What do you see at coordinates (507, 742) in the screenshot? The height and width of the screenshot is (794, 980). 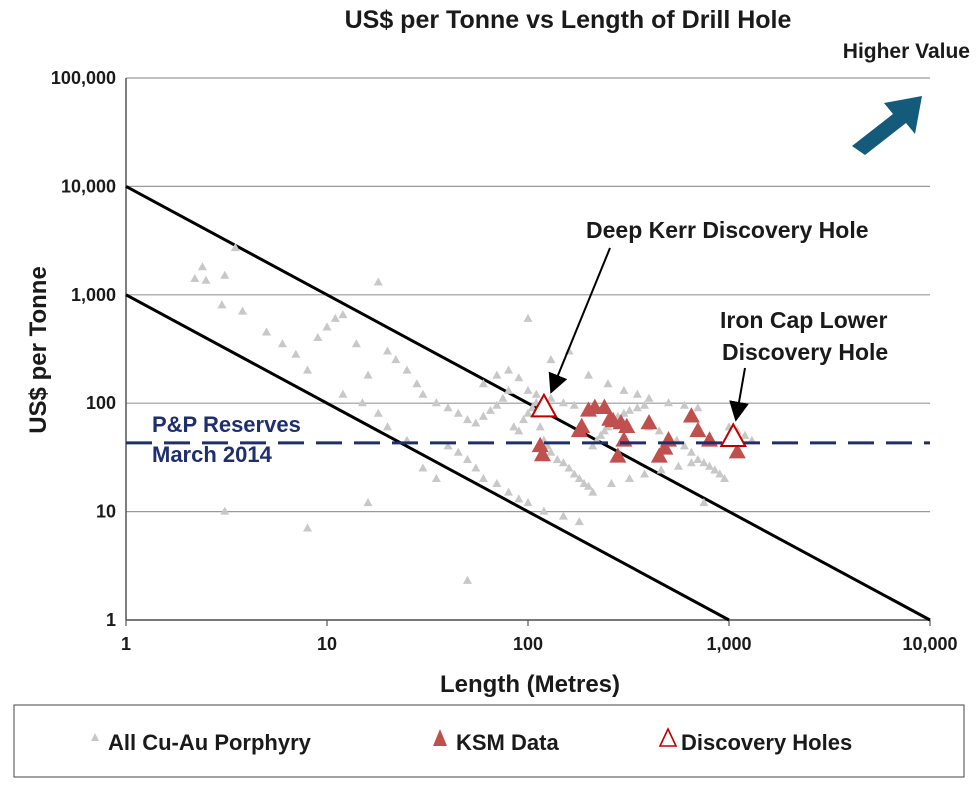 I see `legend-label-ksm: KSM Data` at bounding box center [507, 742].